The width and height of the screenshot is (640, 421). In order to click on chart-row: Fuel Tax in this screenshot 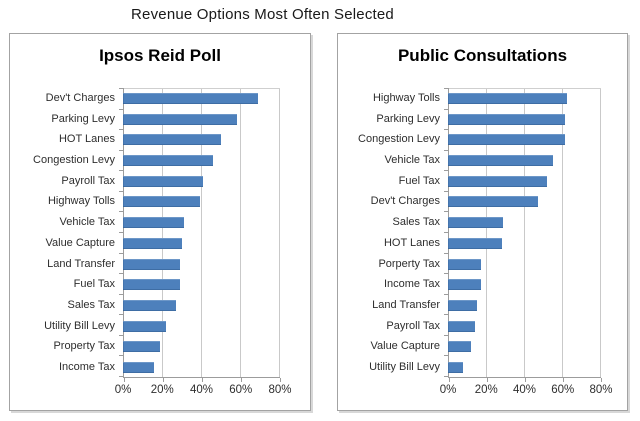, I will do `click(469, 181)`.